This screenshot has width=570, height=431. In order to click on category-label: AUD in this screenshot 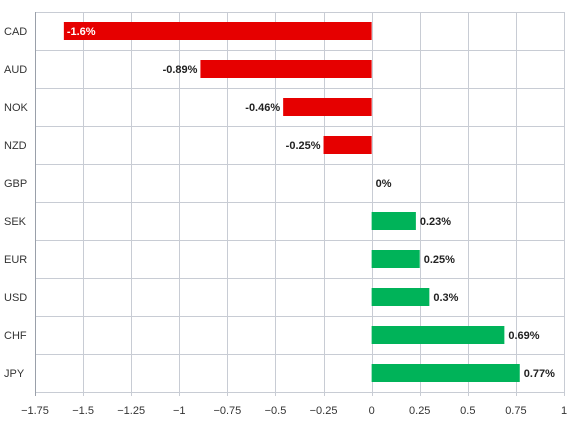, I will do `click(15, 70)`.